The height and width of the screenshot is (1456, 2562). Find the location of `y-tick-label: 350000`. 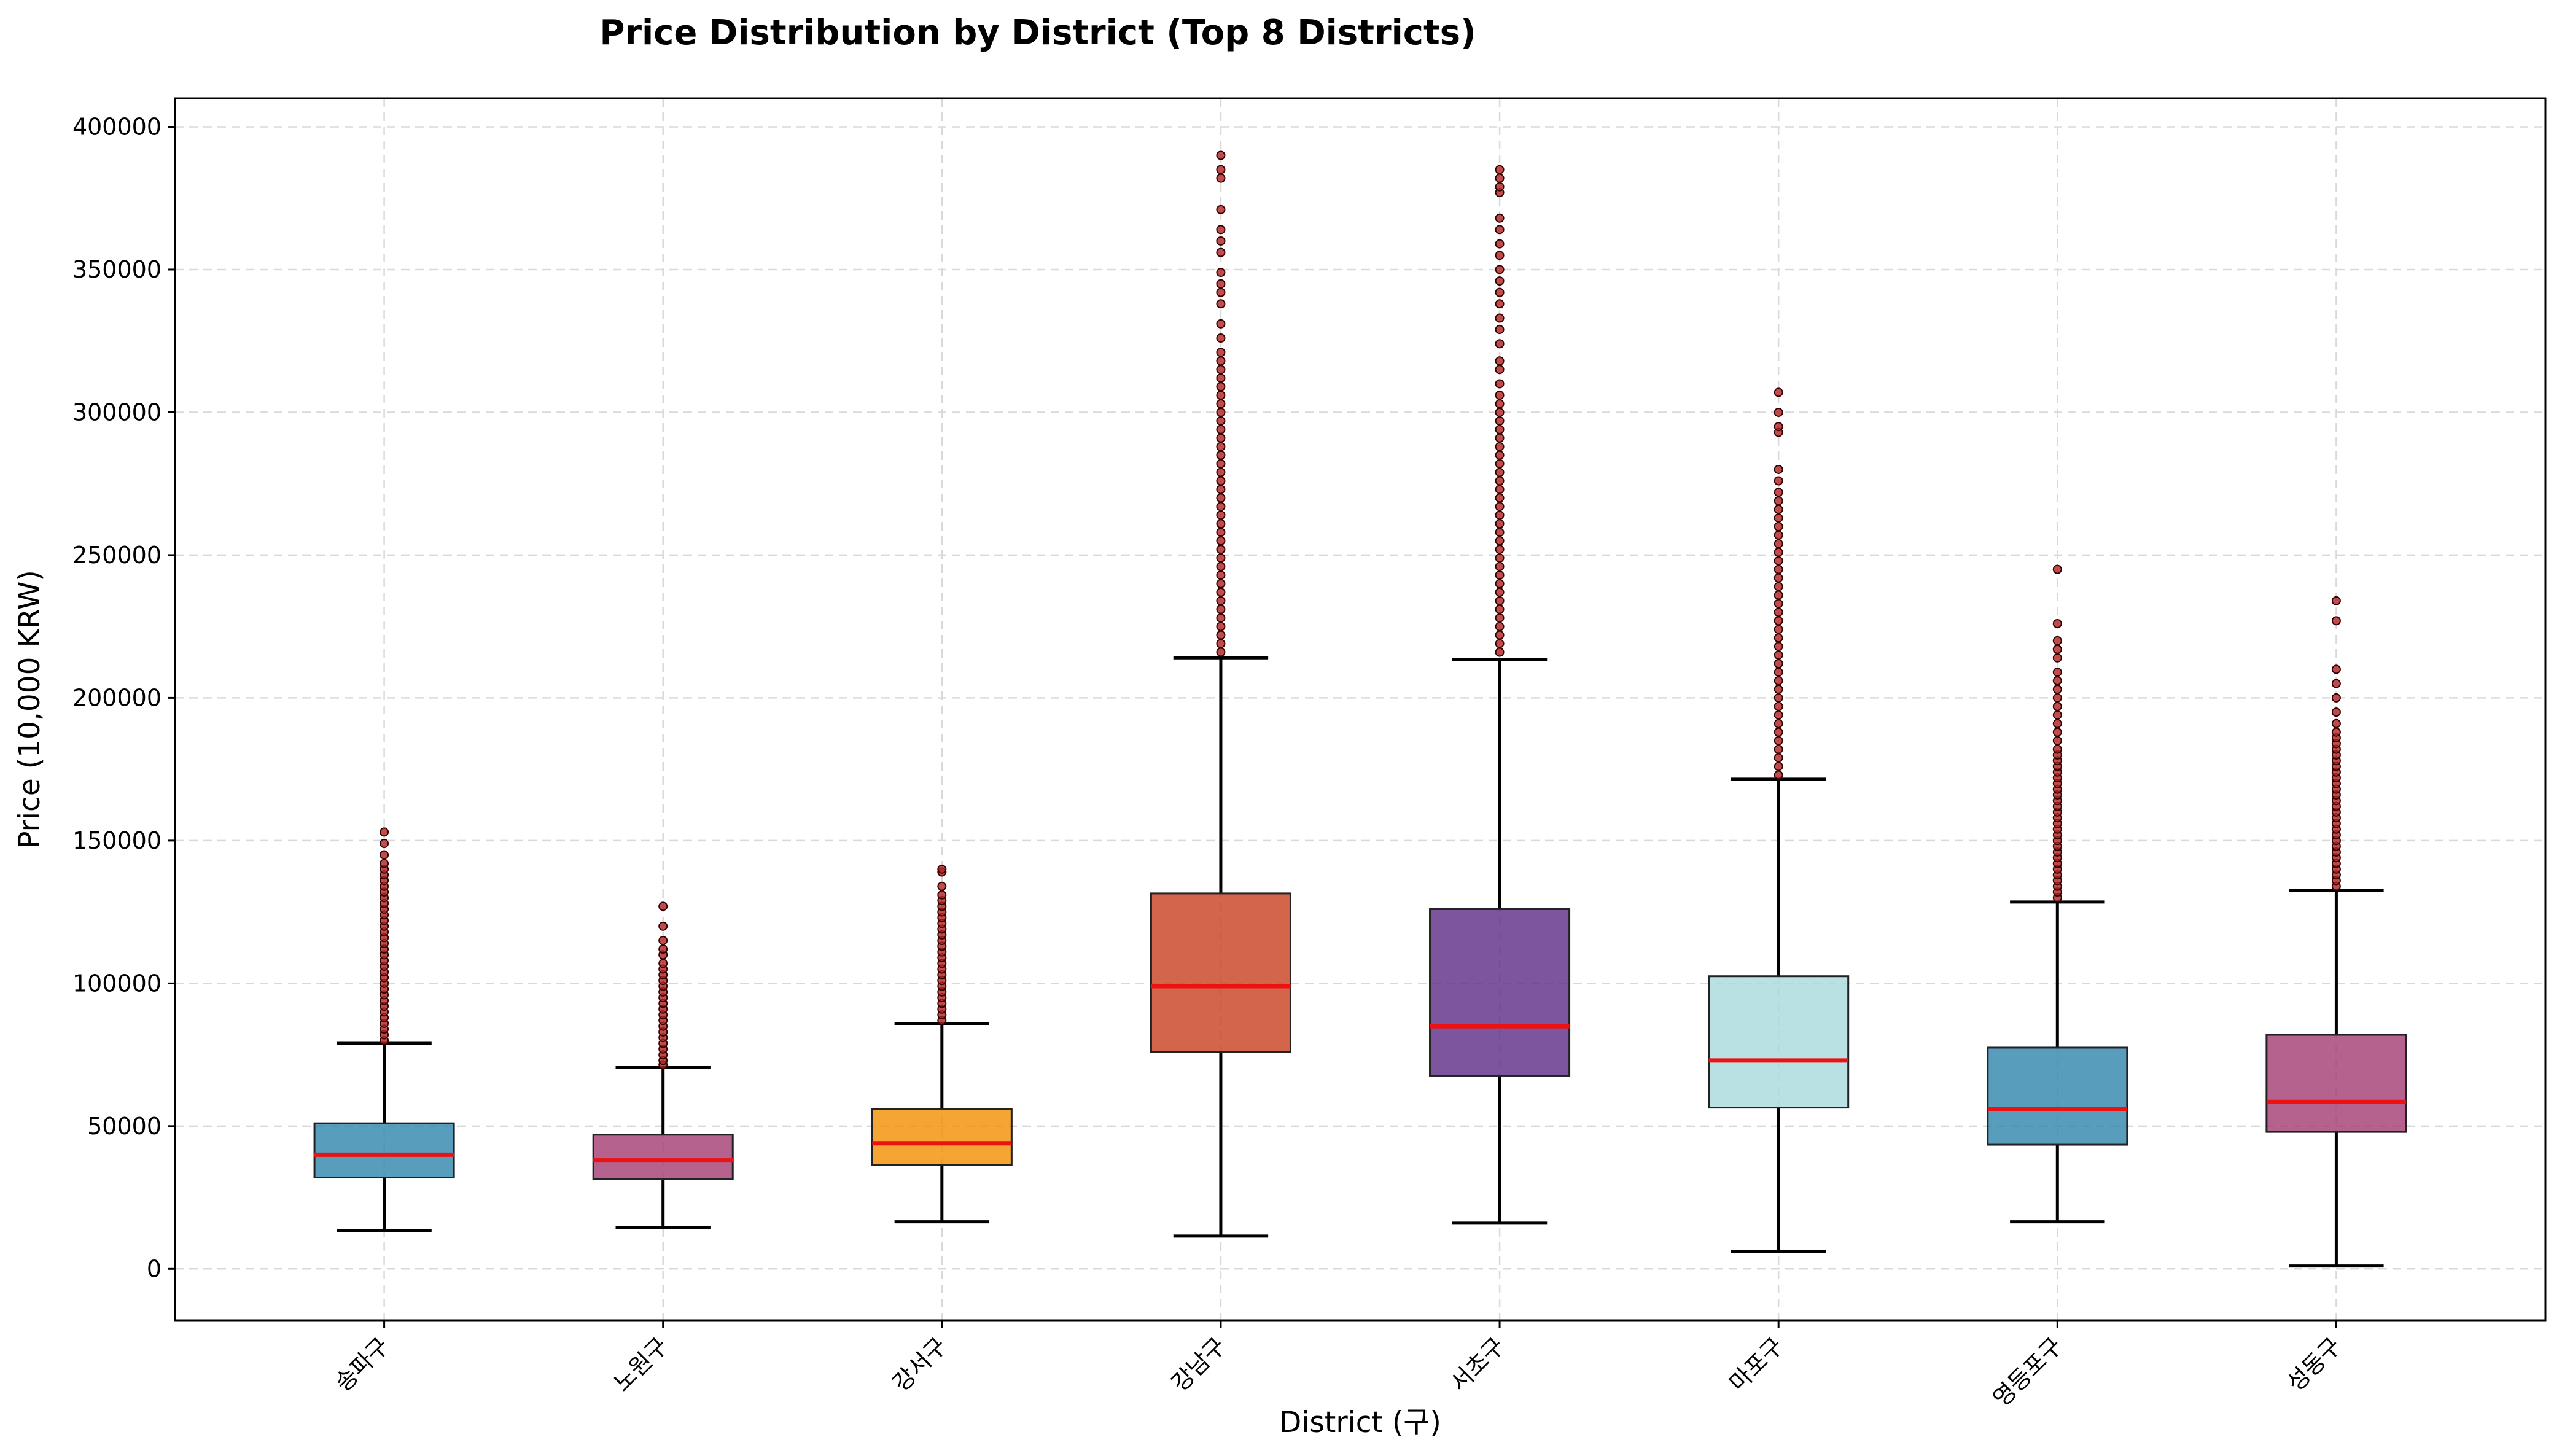

y-tick-label: 350000 is located at coordinates (117, 269).